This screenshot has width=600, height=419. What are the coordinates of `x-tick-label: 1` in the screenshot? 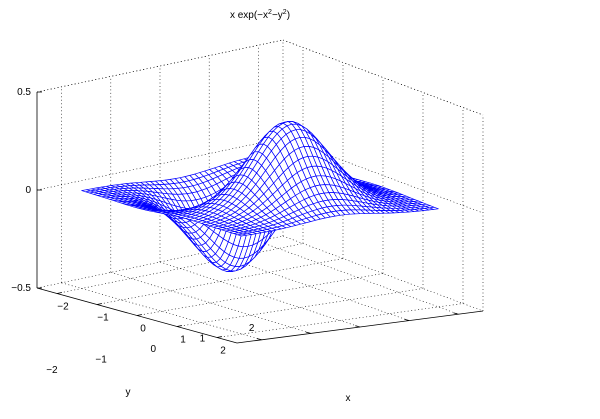 It's located at (183, 340).